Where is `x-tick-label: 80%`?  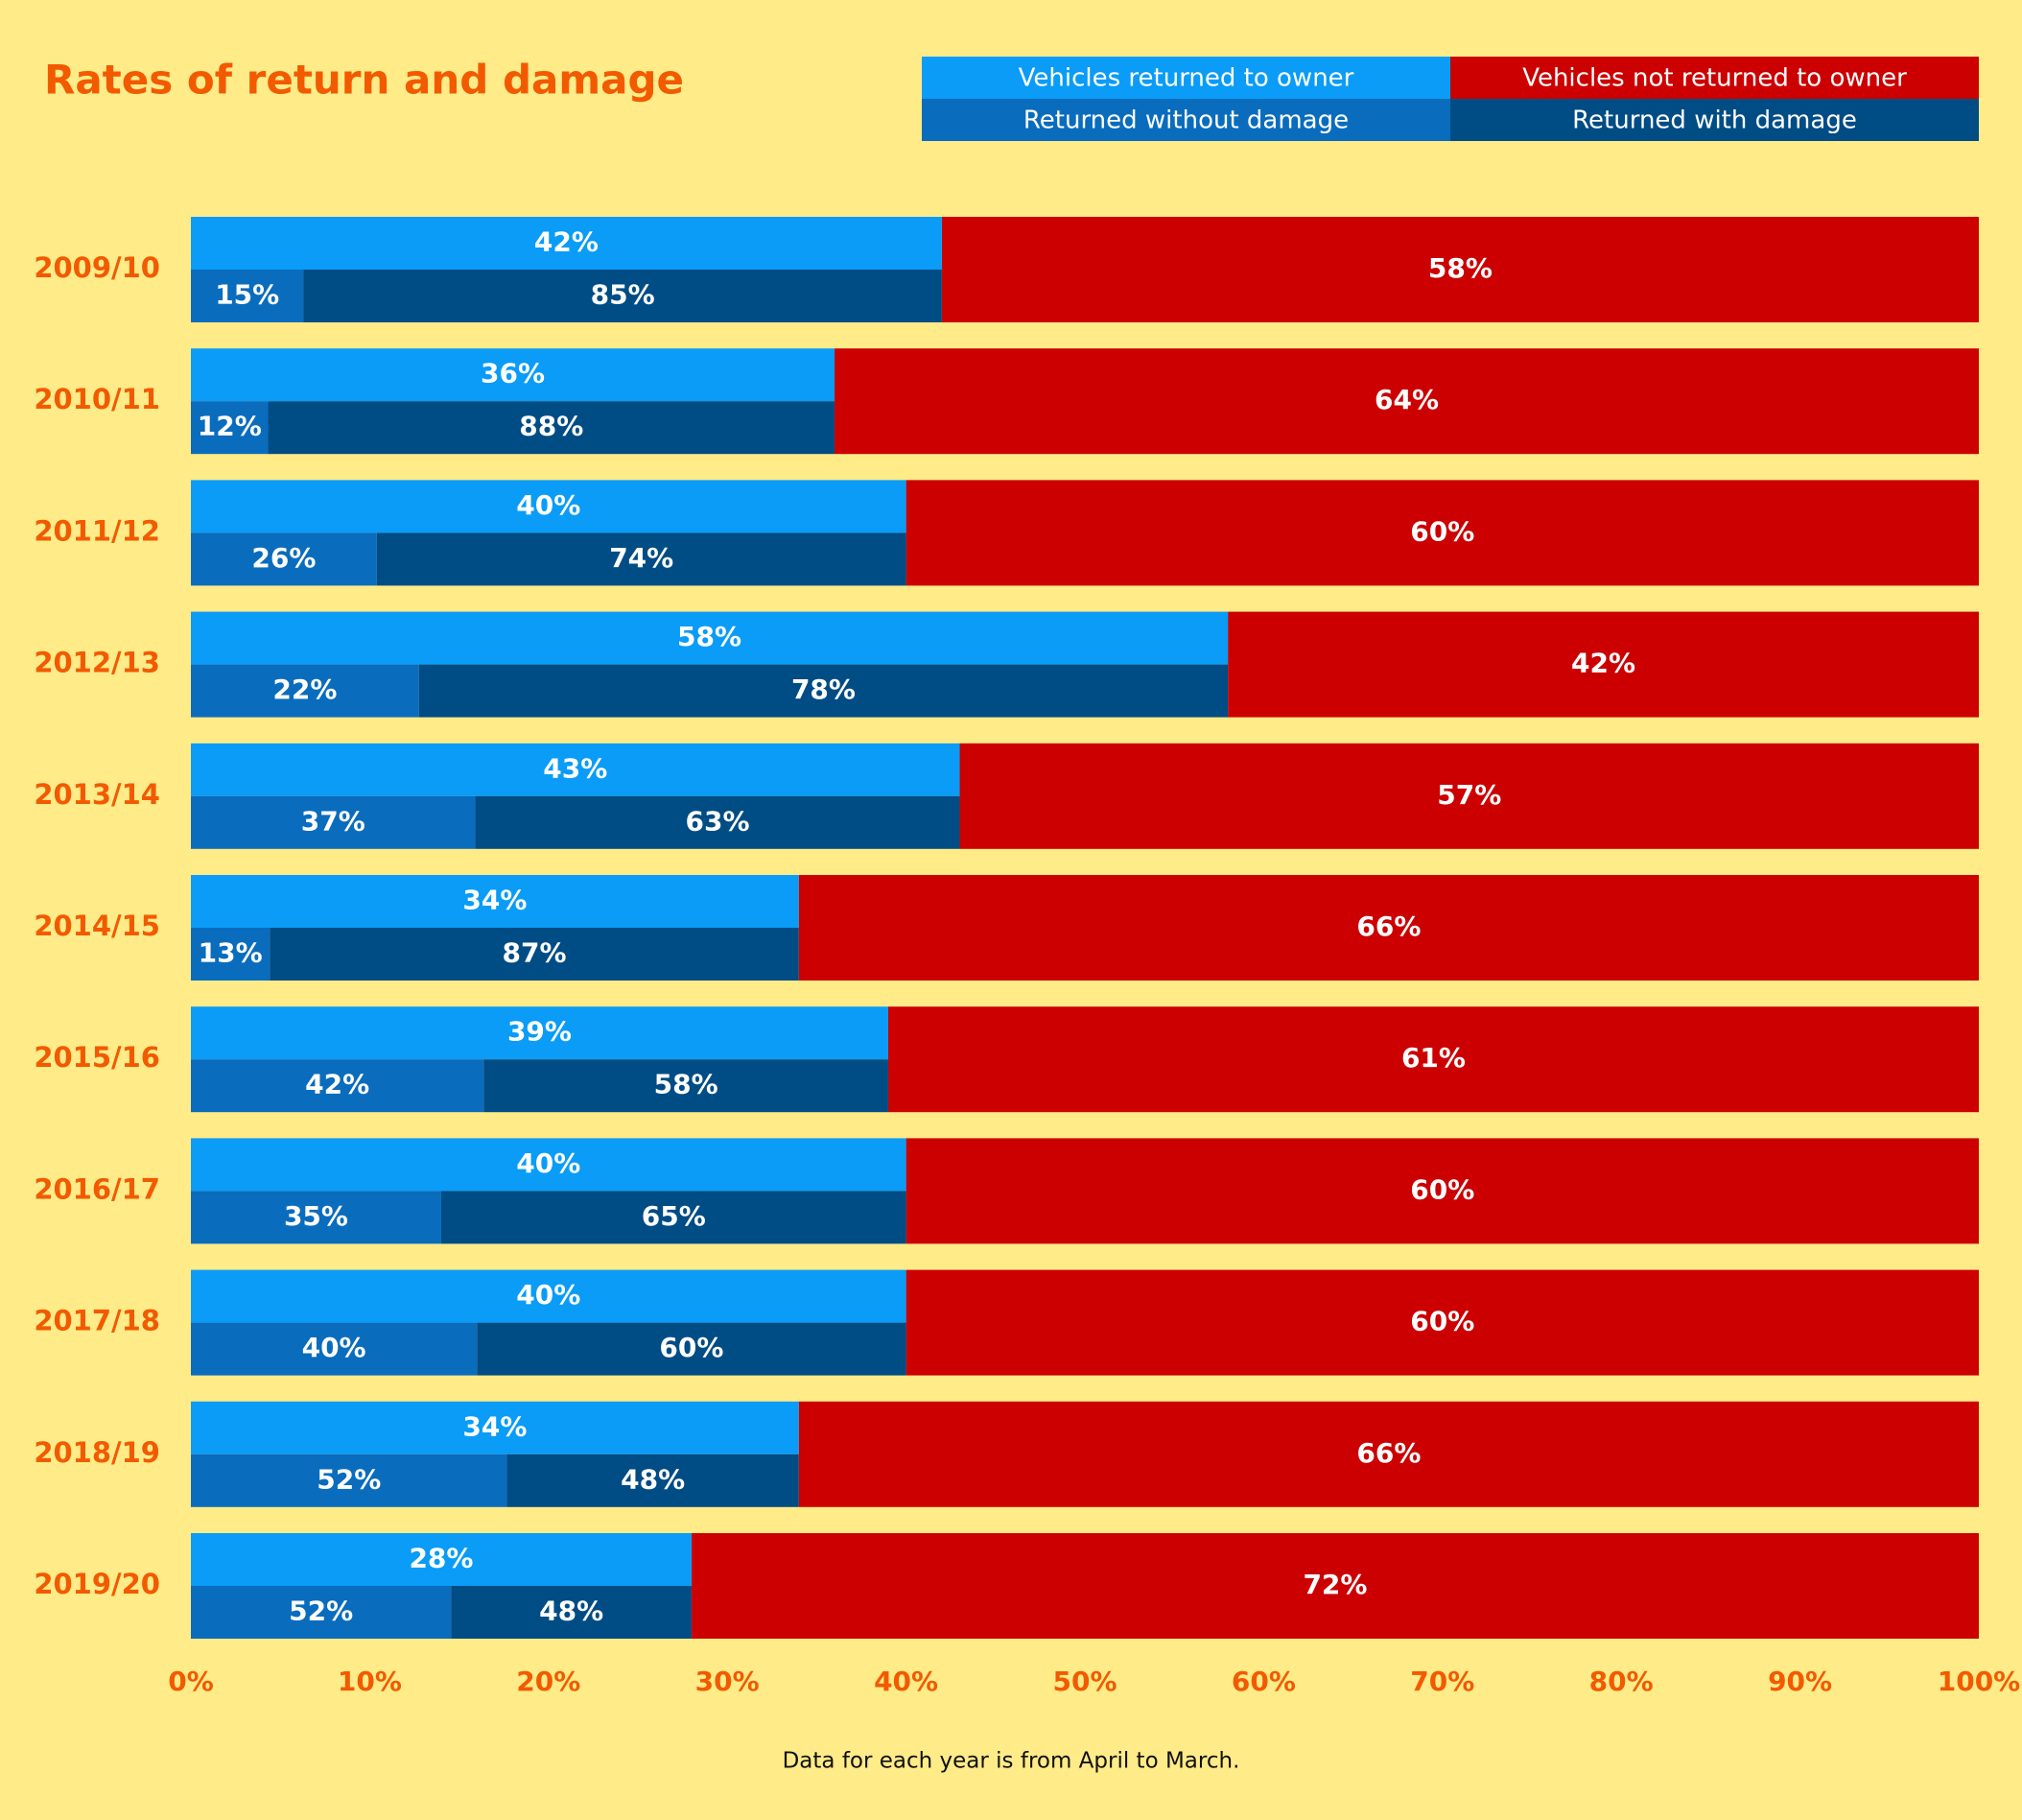
x-tick-label: 80% is located at coordinates (1622, 1682).